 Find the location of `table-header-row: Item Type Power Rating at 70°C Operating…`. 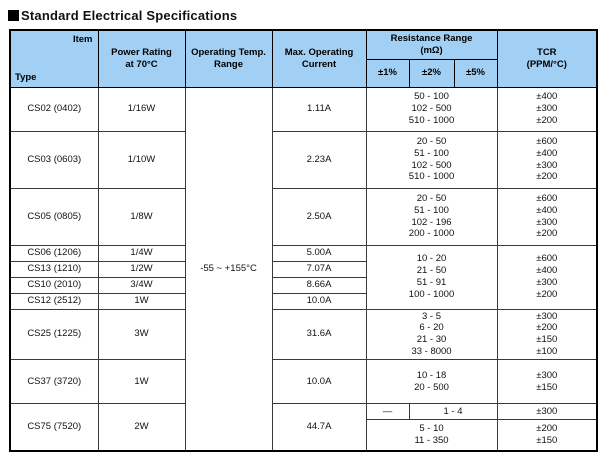

table-header-row: Item Type Power Rating at 70°C Operating… is located at coordinates (303, 58).